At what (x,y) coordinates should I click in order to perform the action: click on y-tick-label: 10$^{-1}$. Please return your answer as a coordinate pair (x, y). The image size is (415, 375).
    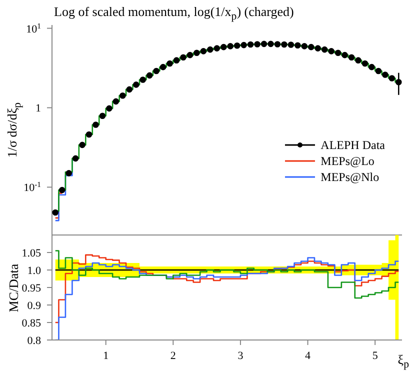
    Looking at the image, I should click on (33, 187).